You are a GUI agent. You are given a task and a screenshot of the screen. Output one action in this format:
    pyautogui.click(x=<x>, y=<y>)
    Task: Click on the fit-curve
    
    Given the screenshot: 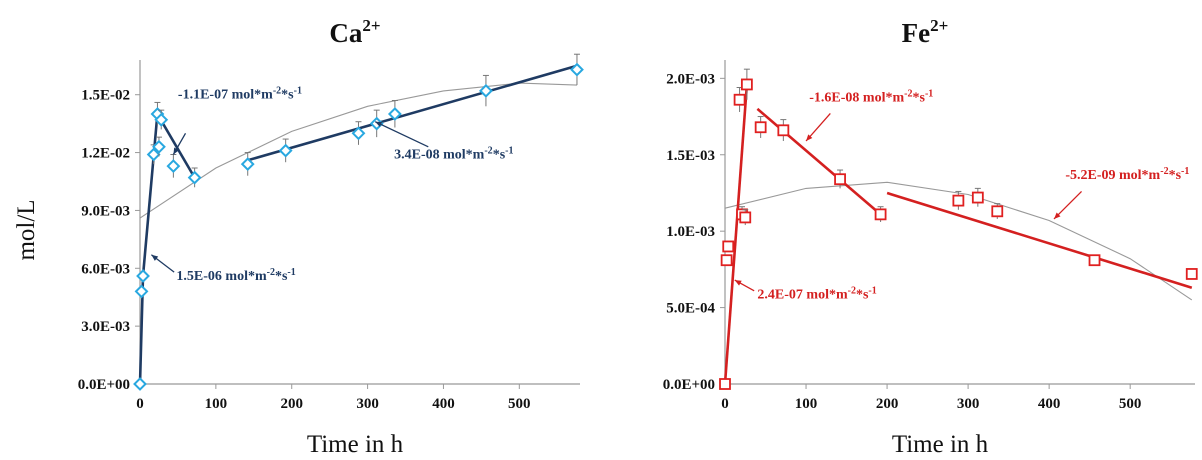 What is the action you would take?
    pyautogui.click(x=958, y=241)
    